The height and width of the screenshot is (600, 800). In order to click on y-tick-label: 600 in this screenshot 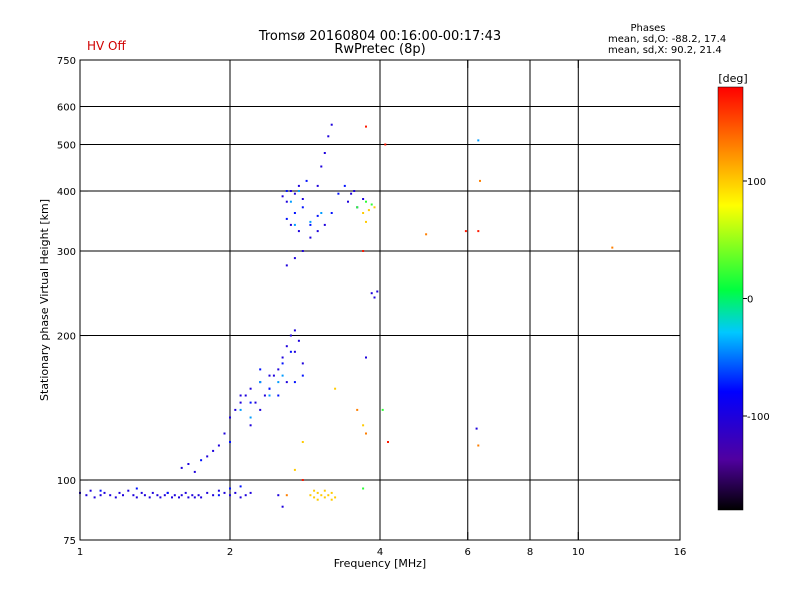, I will do `click(66, 108)`.